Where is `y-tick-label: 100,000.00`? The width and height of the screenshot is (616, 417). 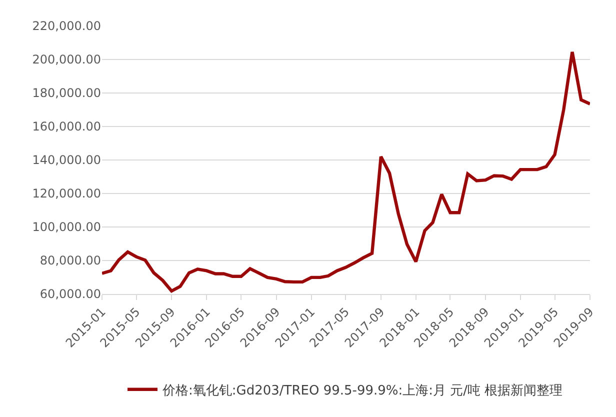
y-tick-label: 100,000.00 is located at coordinates (66, 227).